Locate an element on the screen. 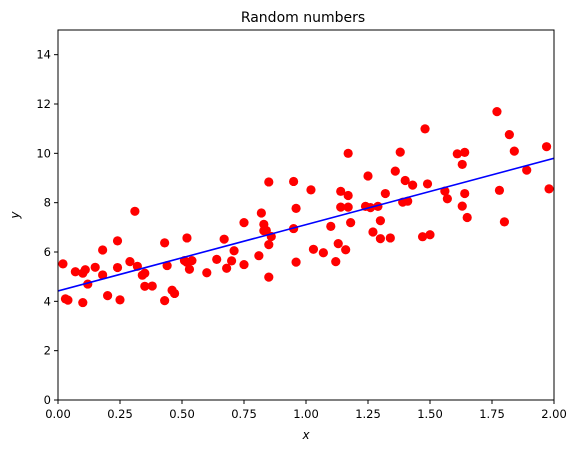  x-tick-label: 1.00 is located at coordinates (306, 414).